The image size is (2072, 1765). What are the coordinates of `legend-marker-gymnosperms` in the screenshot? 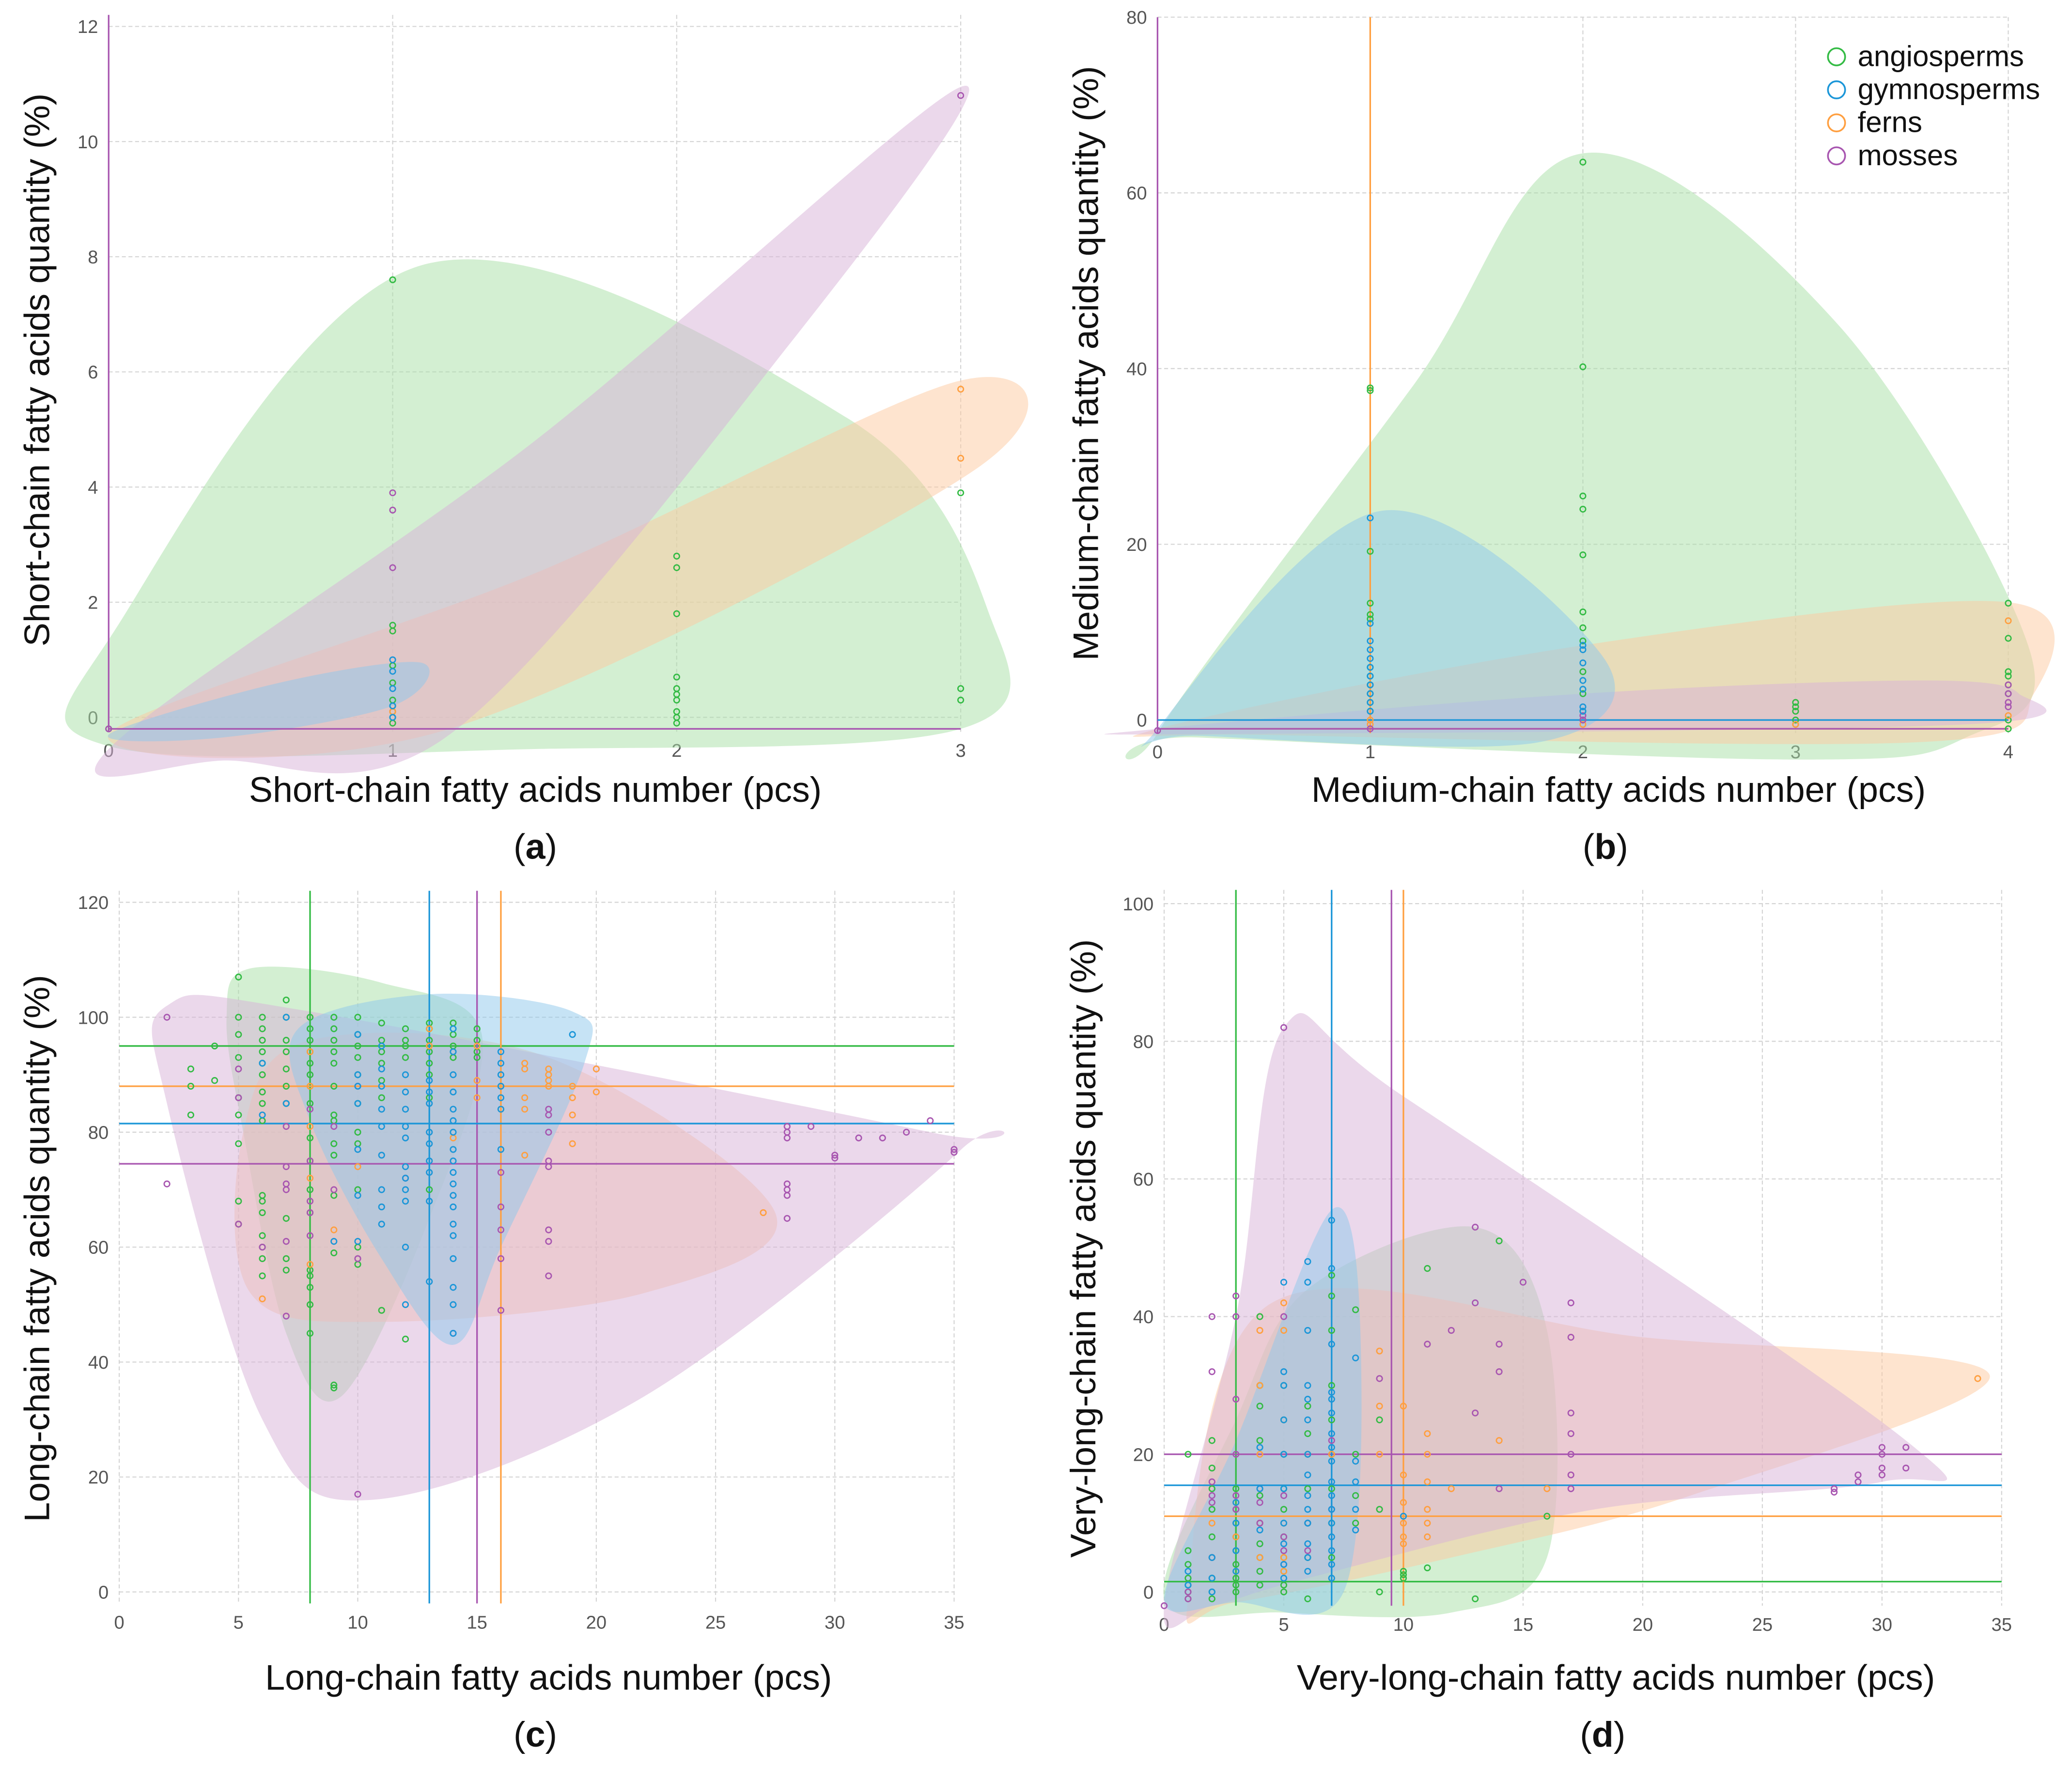 It's located at (1836, 89).